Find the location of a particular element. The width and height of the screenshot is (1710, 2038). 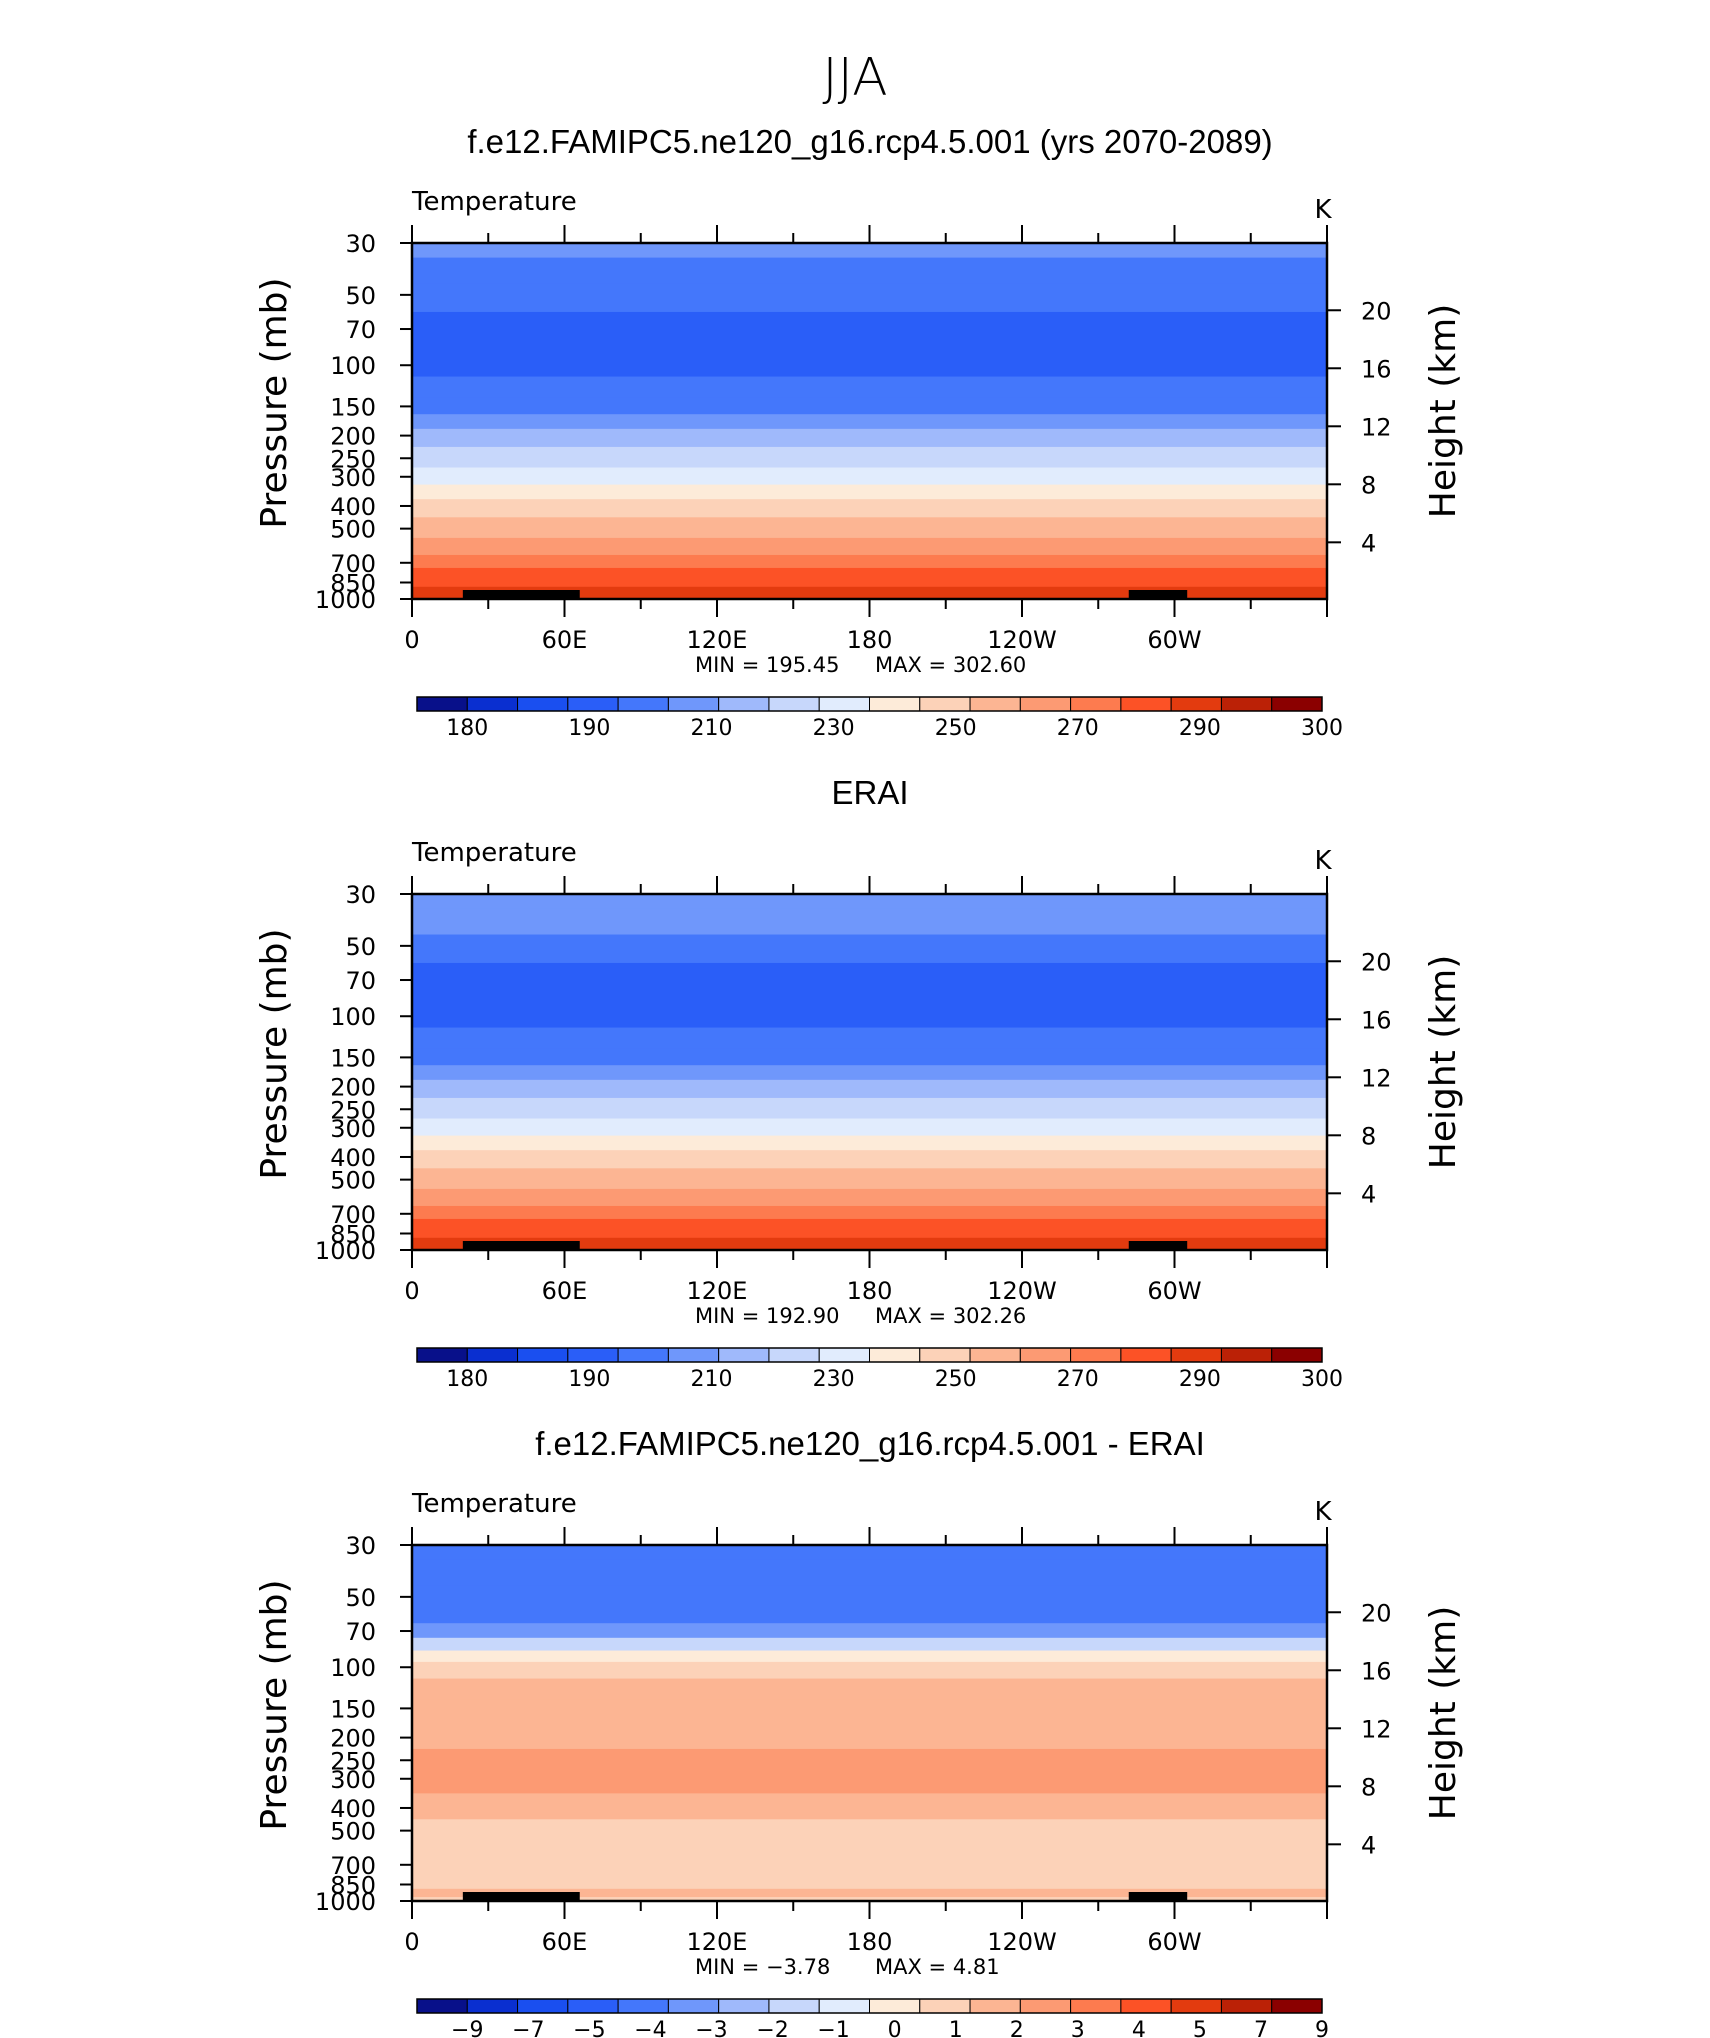

min-label: MIN = 192.90 is located at coordinates (767, 1316).